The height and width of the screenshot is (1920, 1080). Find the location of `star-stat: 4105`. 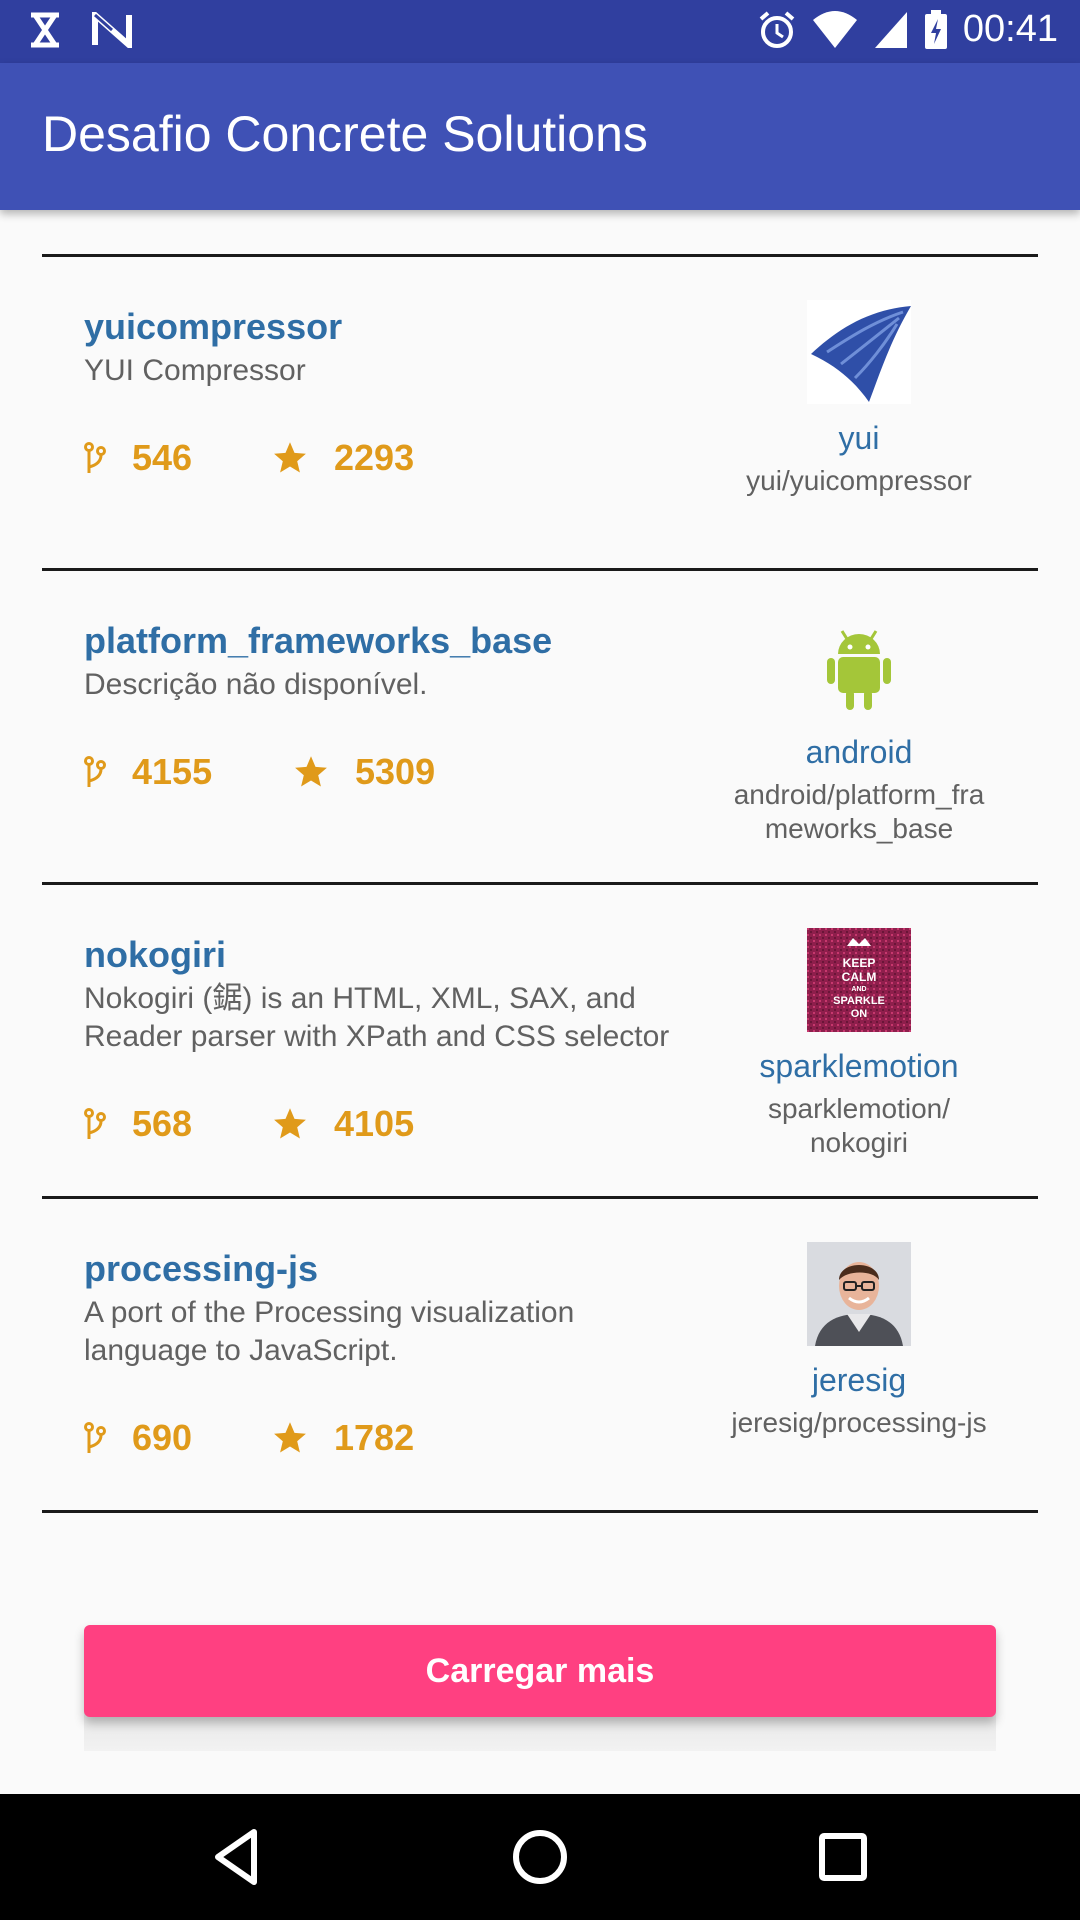

star-stat: 4105 is located at coordinates (343, 1124).